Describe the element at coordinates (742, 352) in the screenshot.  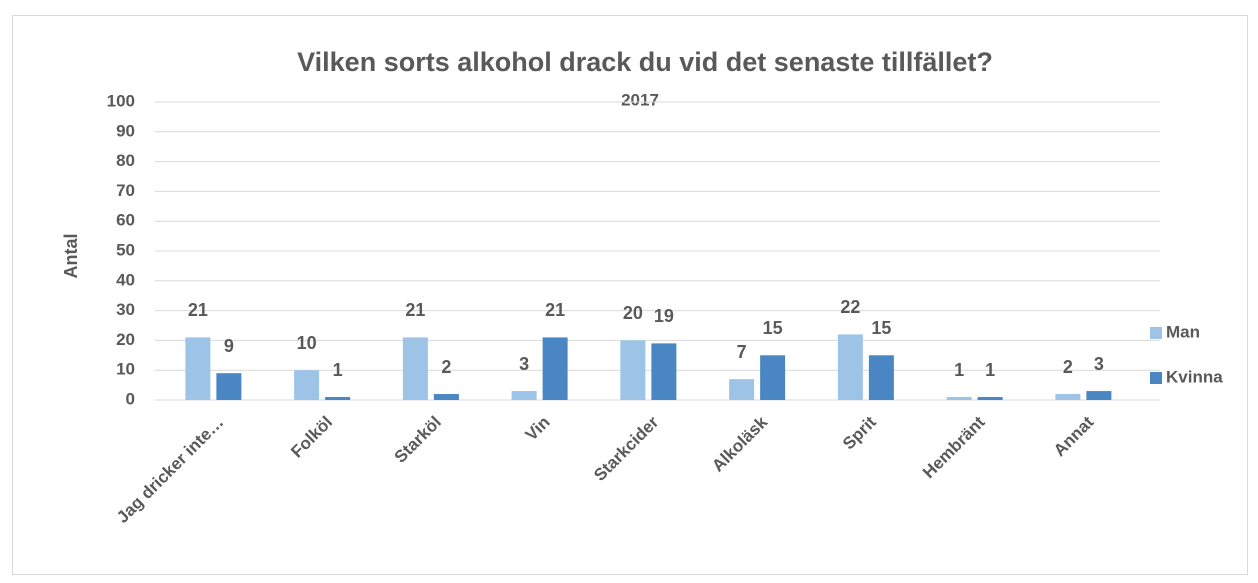
I see `data-label: 7` at that location.